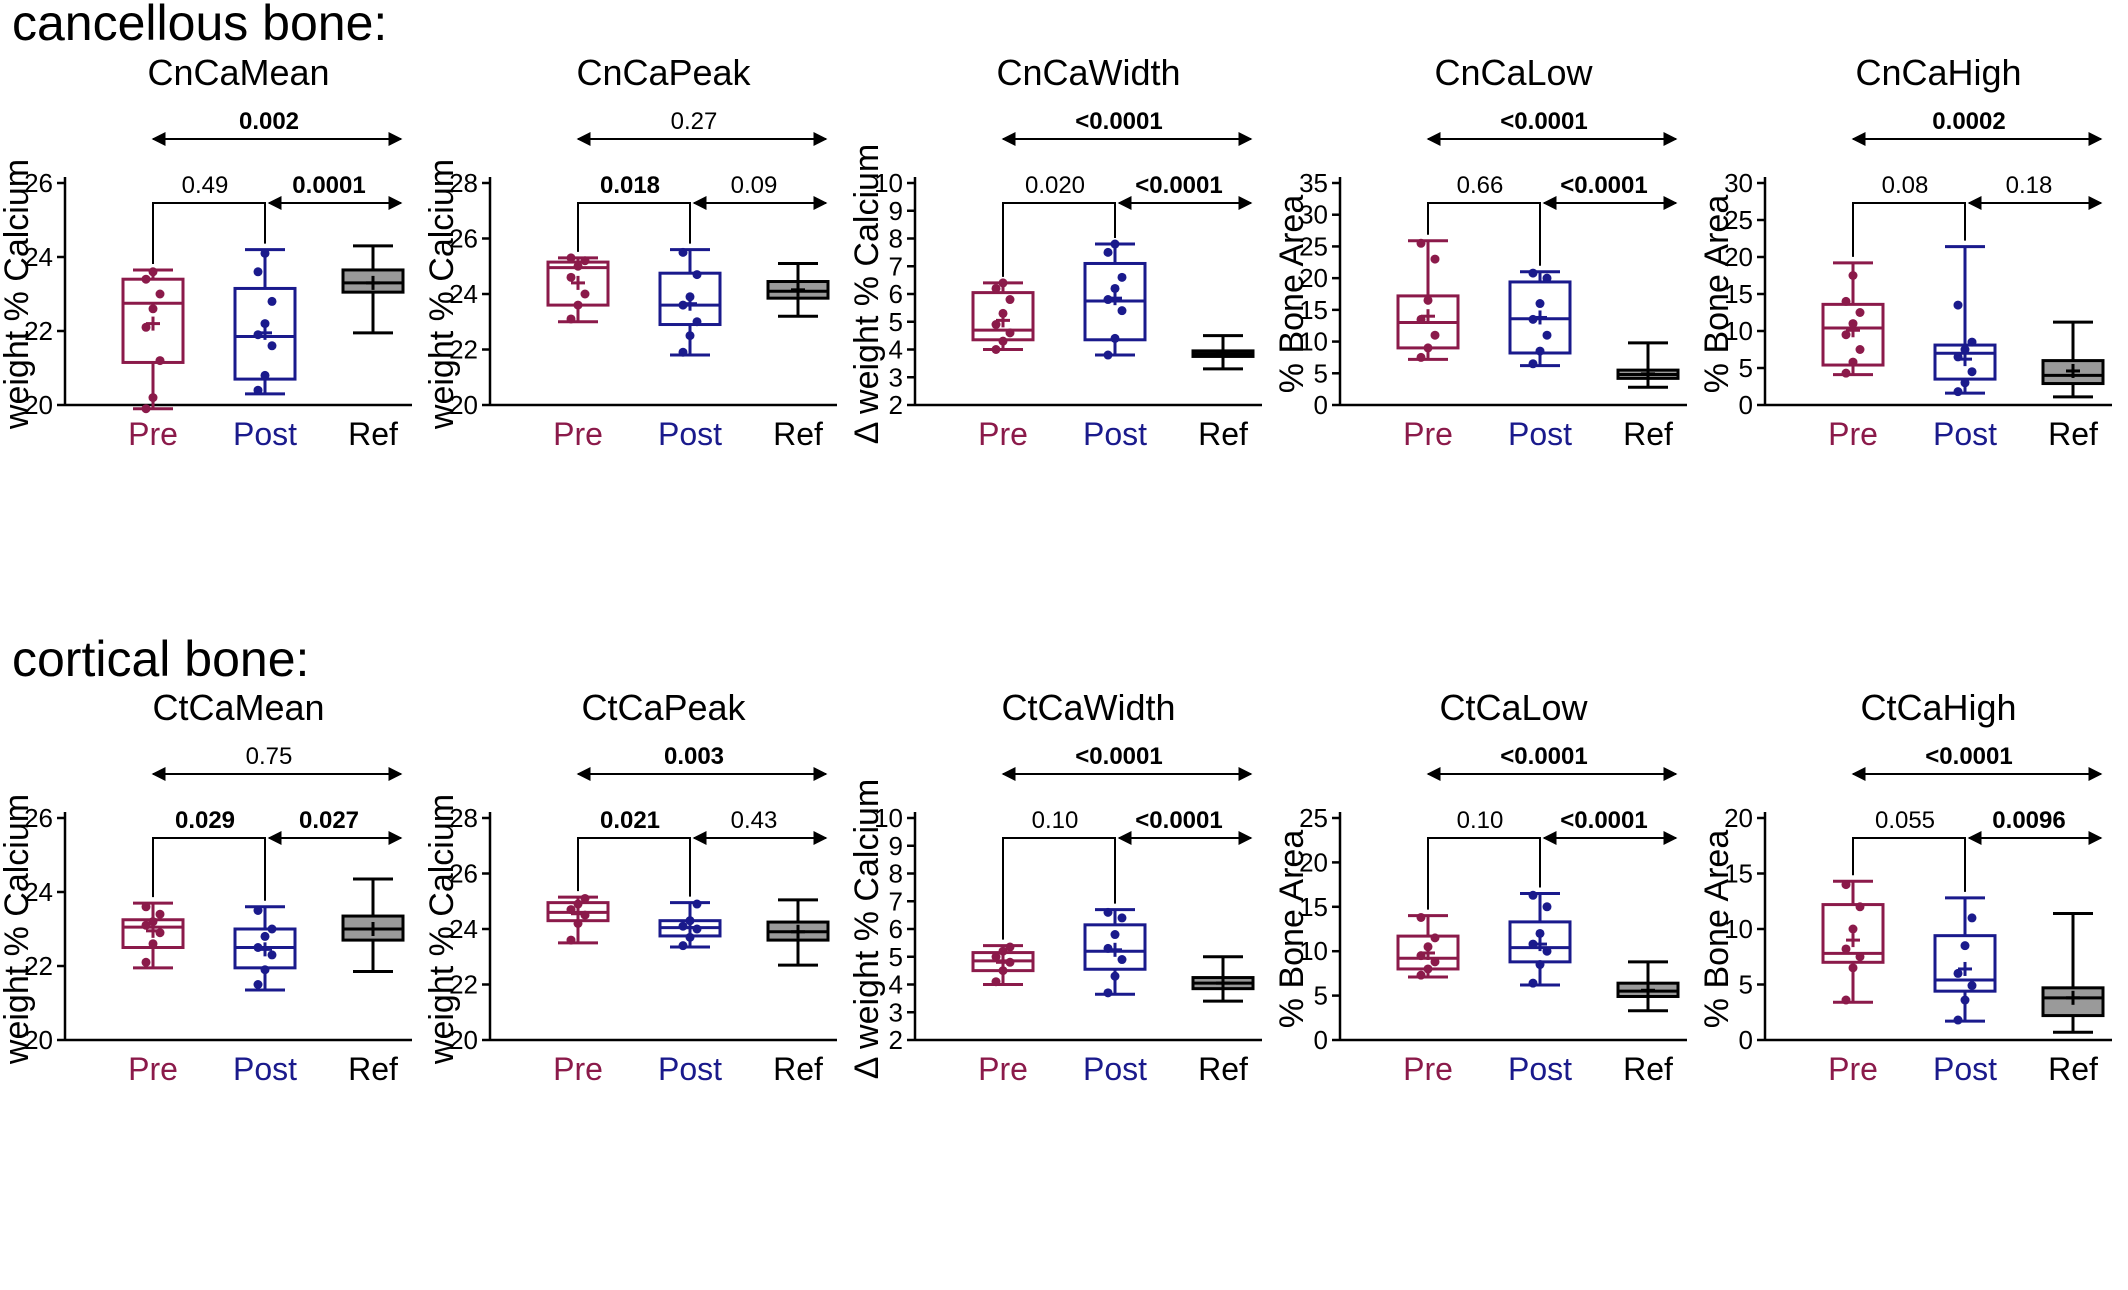 The height and width of the screenshot is (1290, 2128). What do you see at coordinates (18, 294) in the screenshot?
I see `y-axis-label: weight % Calcium` at bounding box center [18, 294].